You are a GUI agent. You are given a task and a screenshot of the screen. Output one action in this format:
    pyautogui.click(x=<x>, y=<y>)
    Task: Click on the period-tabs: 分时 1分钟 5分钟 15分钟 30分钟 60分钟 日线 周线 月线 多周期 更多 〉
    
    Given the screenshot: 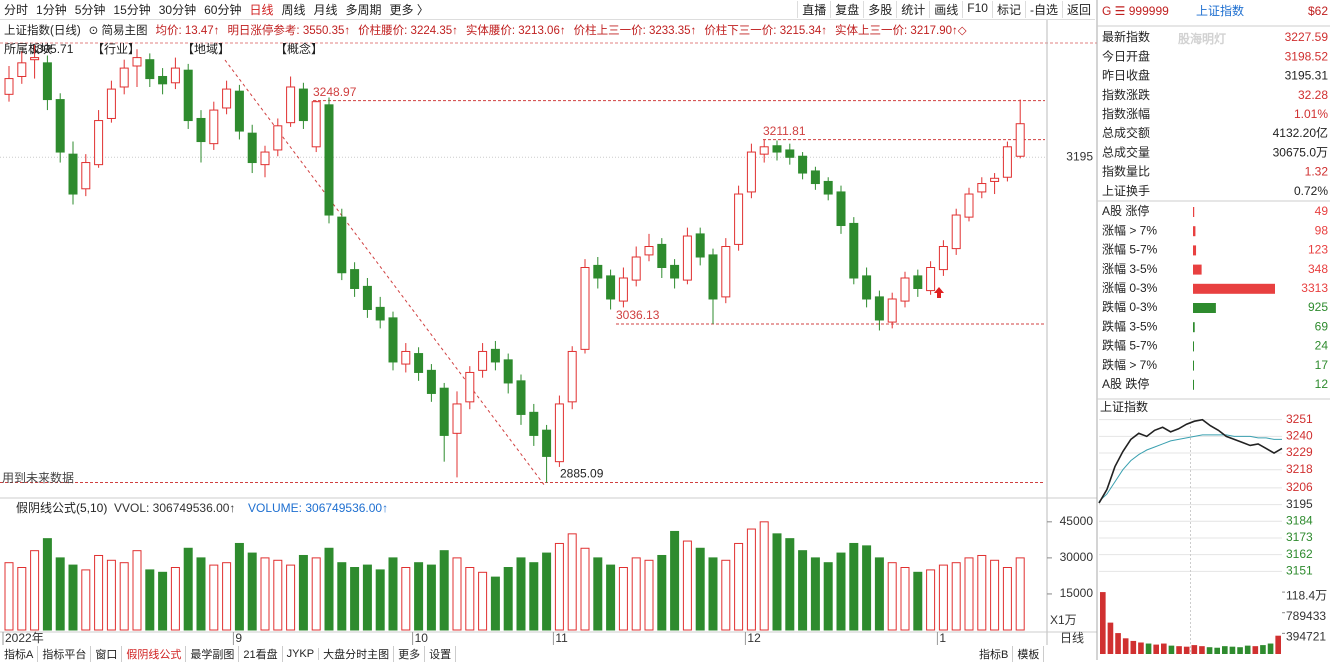 What is the action you would take?
    pyautogui.click(x=216, y=9)
    